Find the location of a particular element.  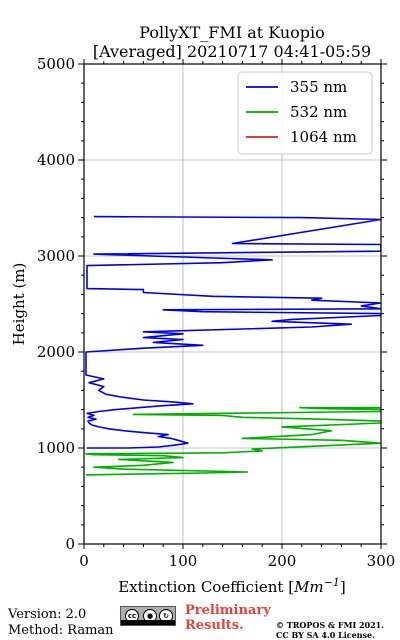

x-tick-label: 0 is located at coordinates (84, 561).